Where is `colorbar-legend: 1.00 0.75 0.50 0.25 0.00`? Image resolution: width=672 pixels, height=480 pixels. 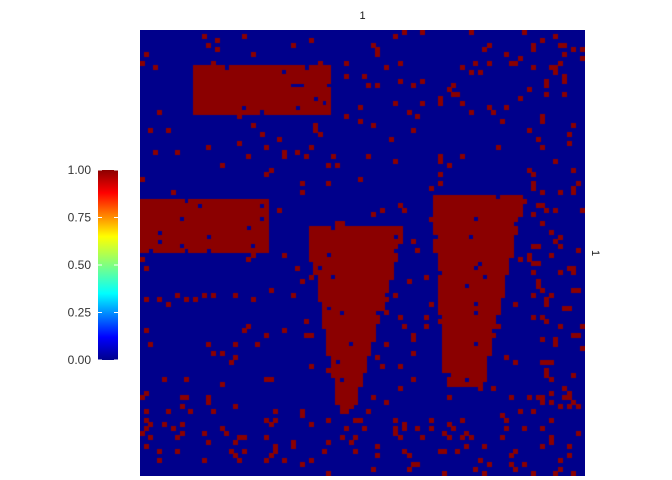 colorbar-legend: 1.00 0.75 0.50 0.25 0.00 is located at coordinates (93, 265).